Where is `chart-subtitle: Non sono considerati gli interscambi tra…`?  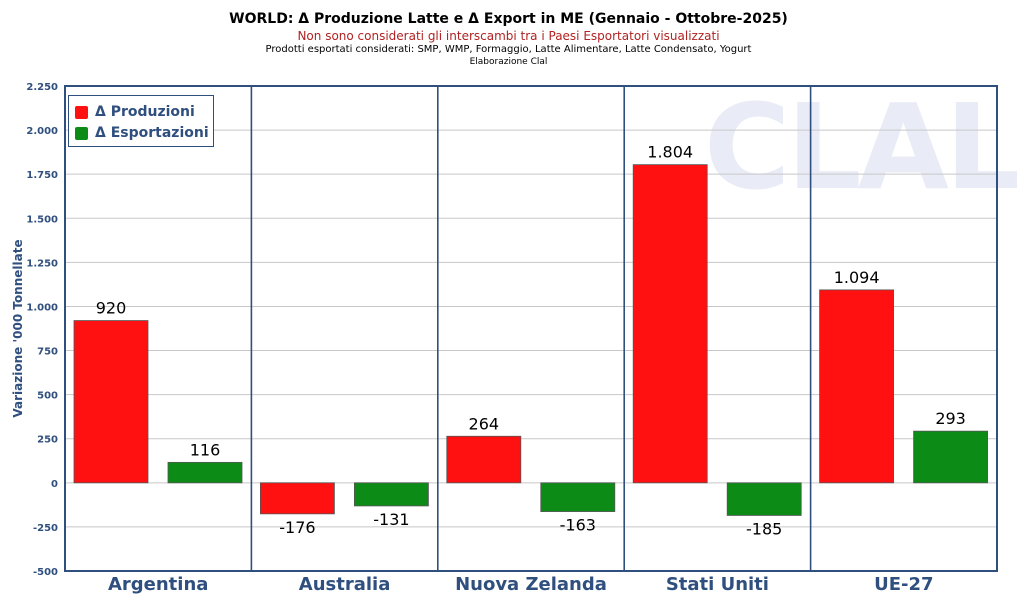 chart-subtitle: Non sono considerati gli interscambi tra… is located at coordinates (508, 36).